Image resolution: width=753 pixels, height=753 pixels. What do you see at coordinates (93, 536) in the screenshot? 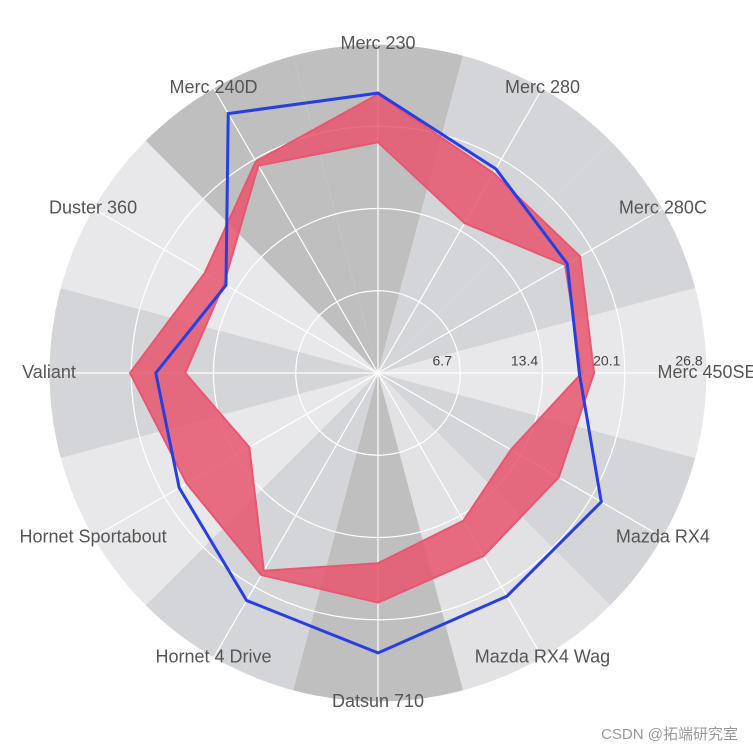
I see `category-label: Hornet Sportabout` at bounding box center [93, 536].